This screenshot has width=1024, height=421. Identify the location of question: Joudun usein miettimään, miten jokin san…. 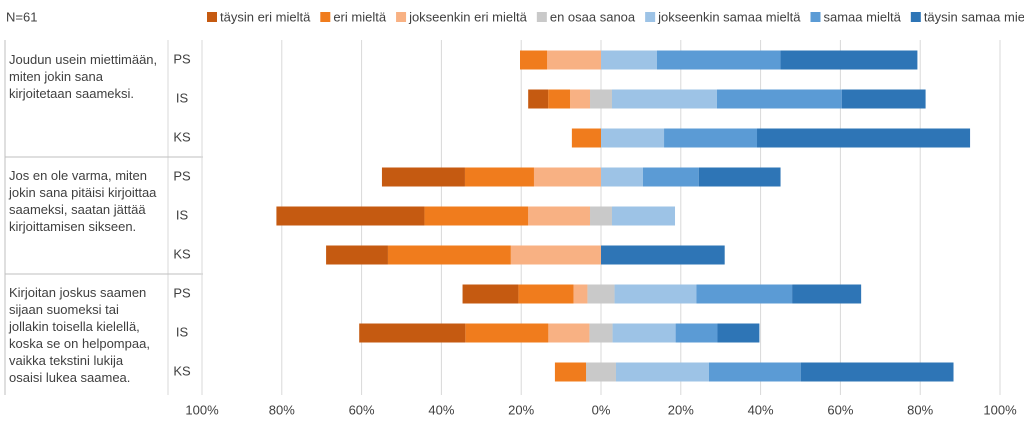
(83, 76).